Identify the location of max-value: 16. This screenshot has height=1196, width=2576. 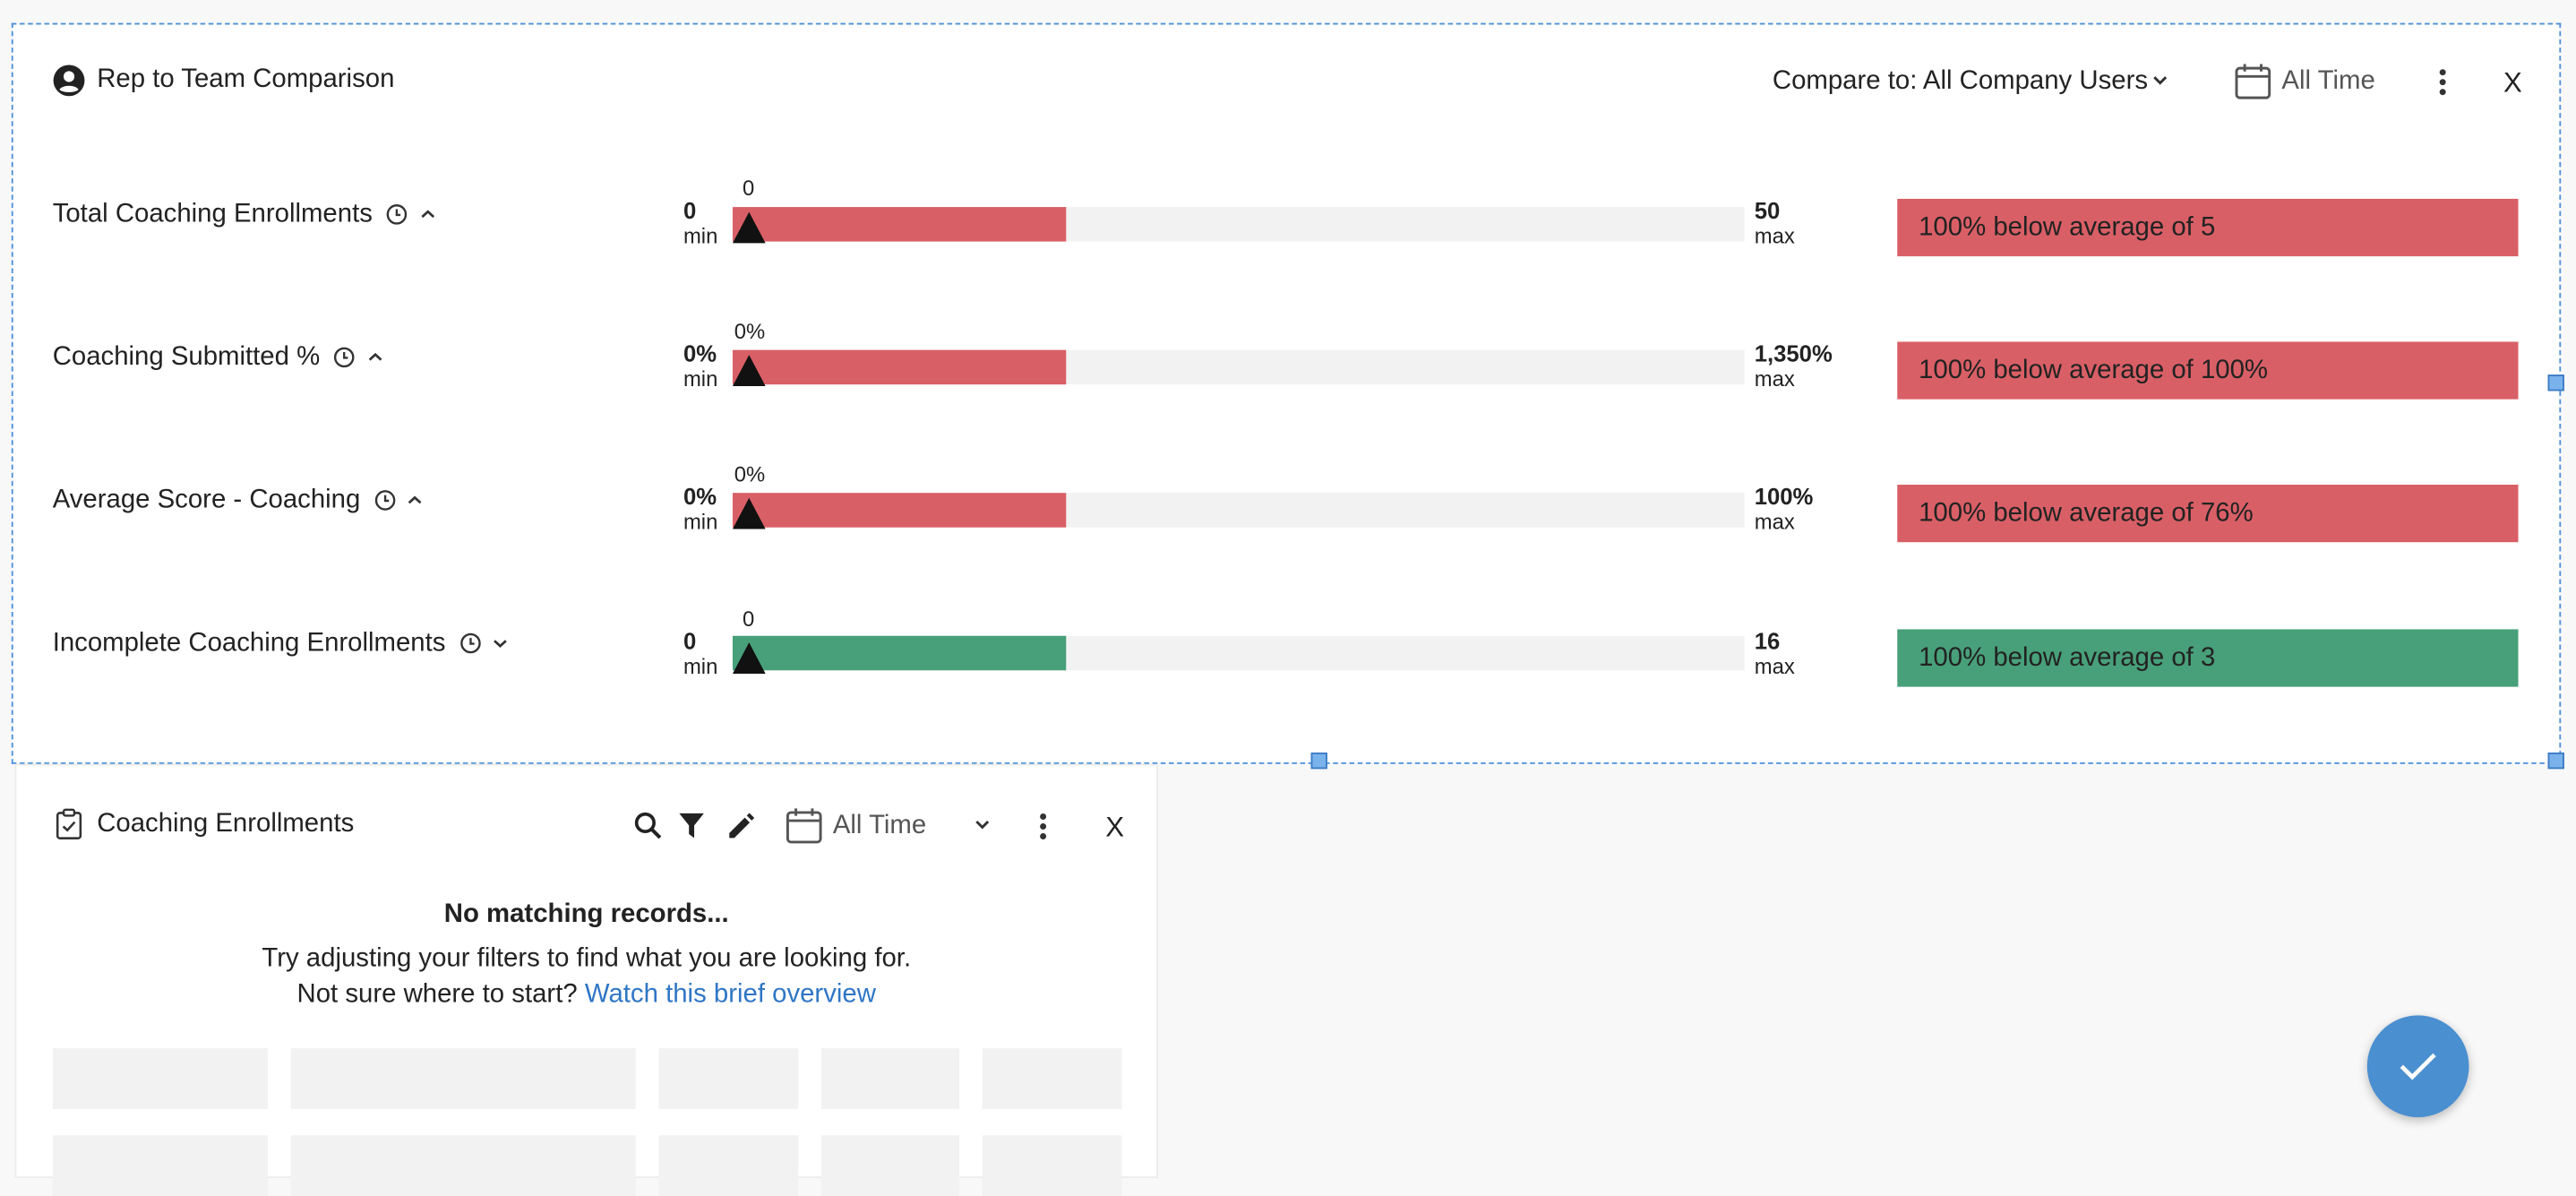
(1767, 640).